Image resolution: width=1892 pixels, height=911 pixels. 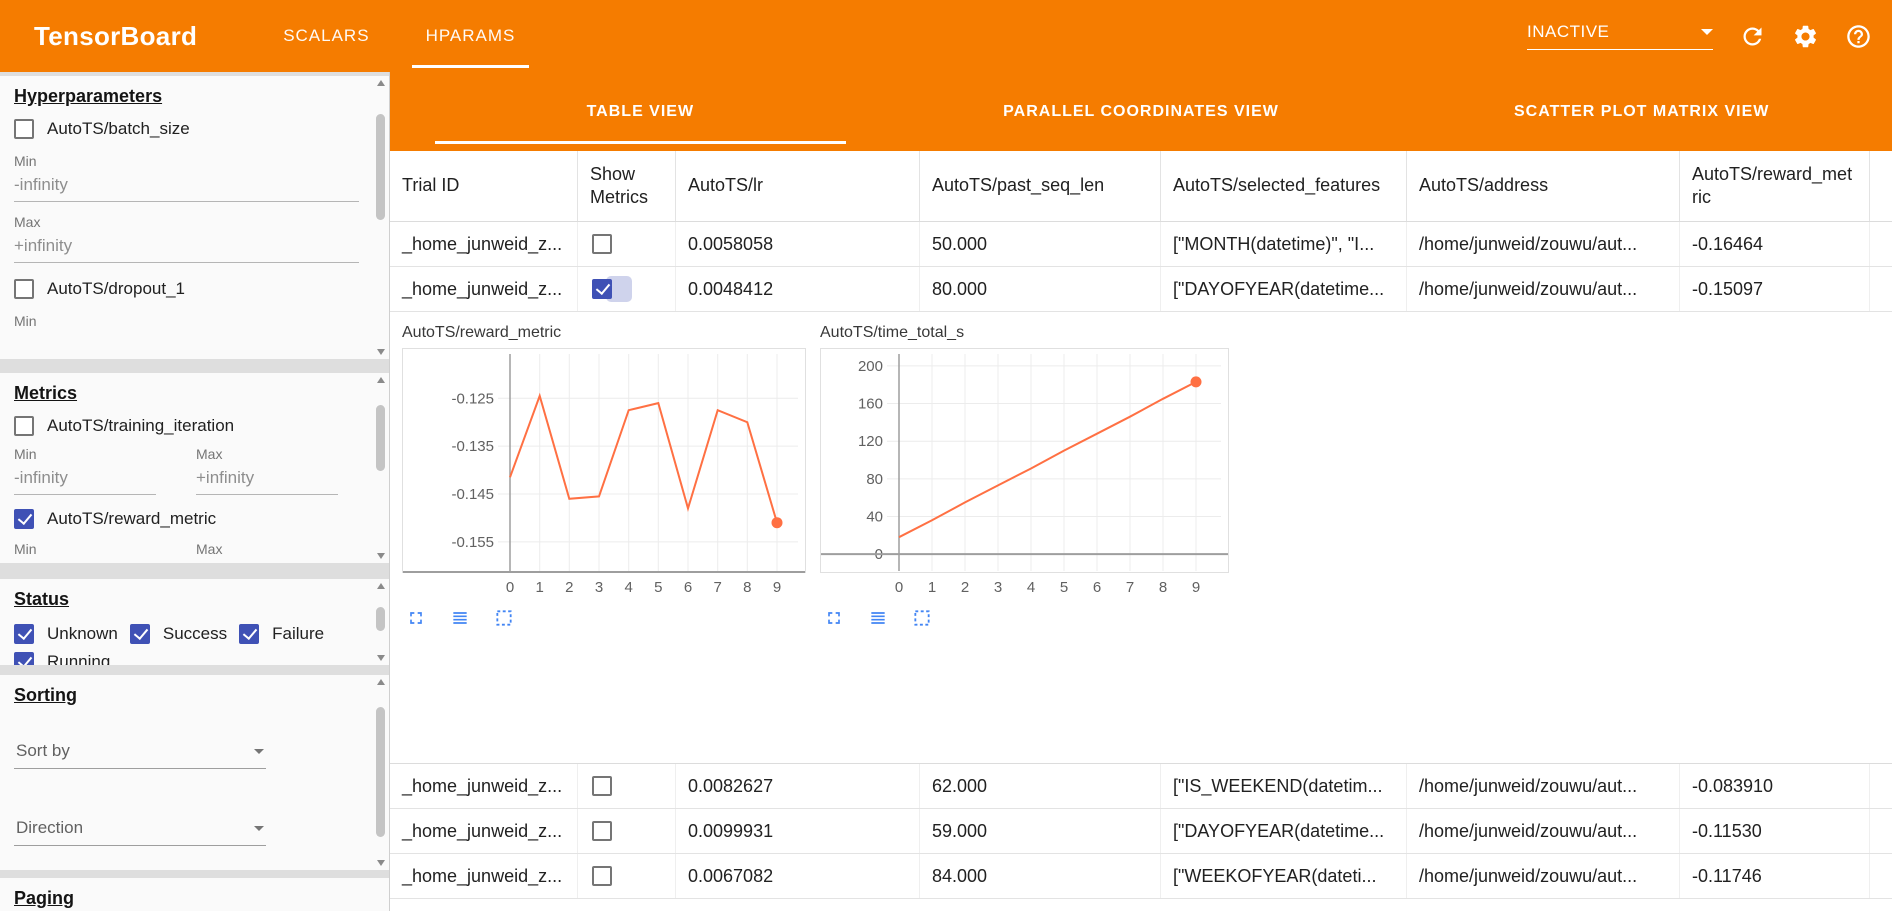 What do you see at coordinates (82, 633) in the screenshot?
I see `status-label: Unknown` at bounding box center [82, 633].